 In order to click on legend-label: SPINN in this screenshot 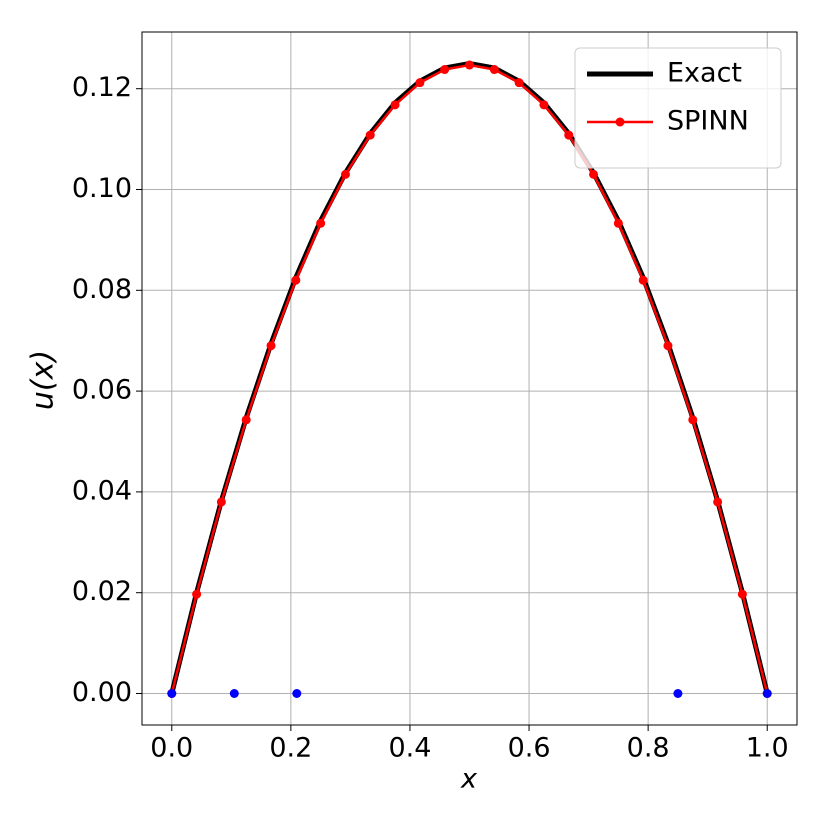, I will do `click(708, 121)`.